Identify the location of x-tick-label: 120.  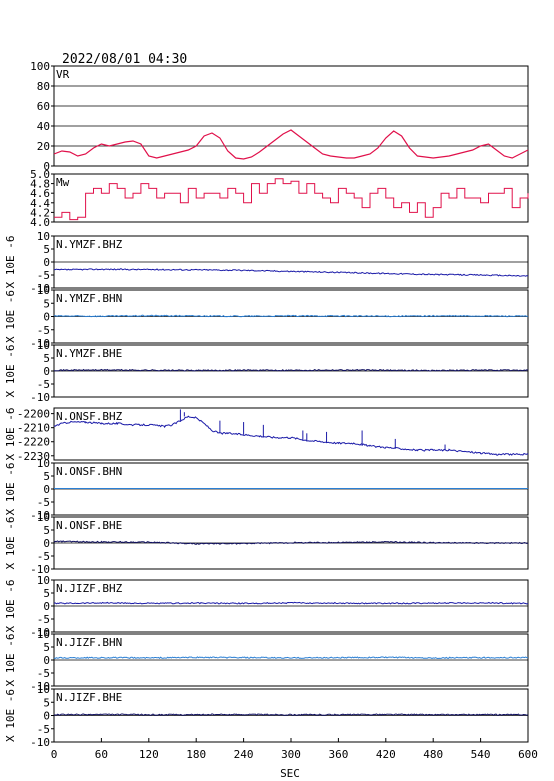
(149, 754).